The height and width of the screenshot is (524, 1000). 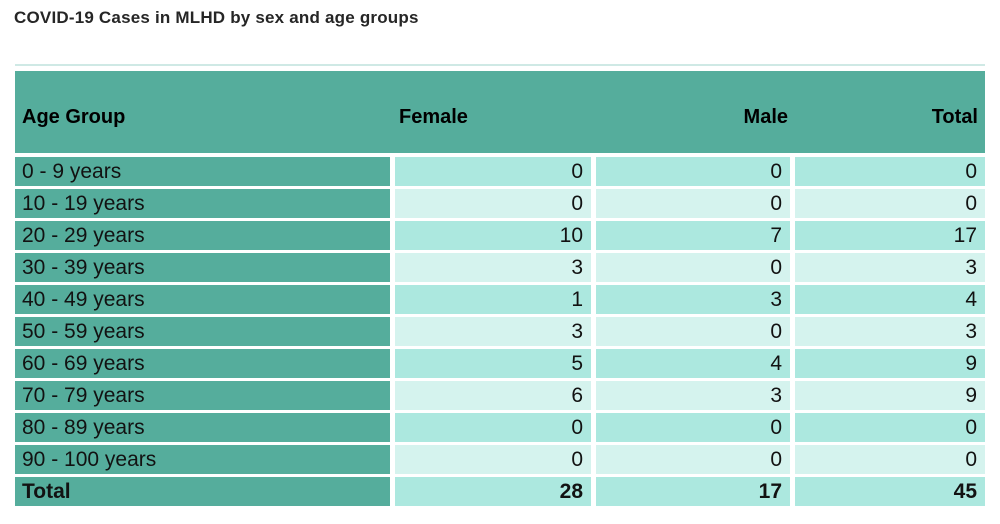 What do you see at coordinates (433, 116) in the screenshot?
I see `header-female: Female` at bounding box center [433, 116].